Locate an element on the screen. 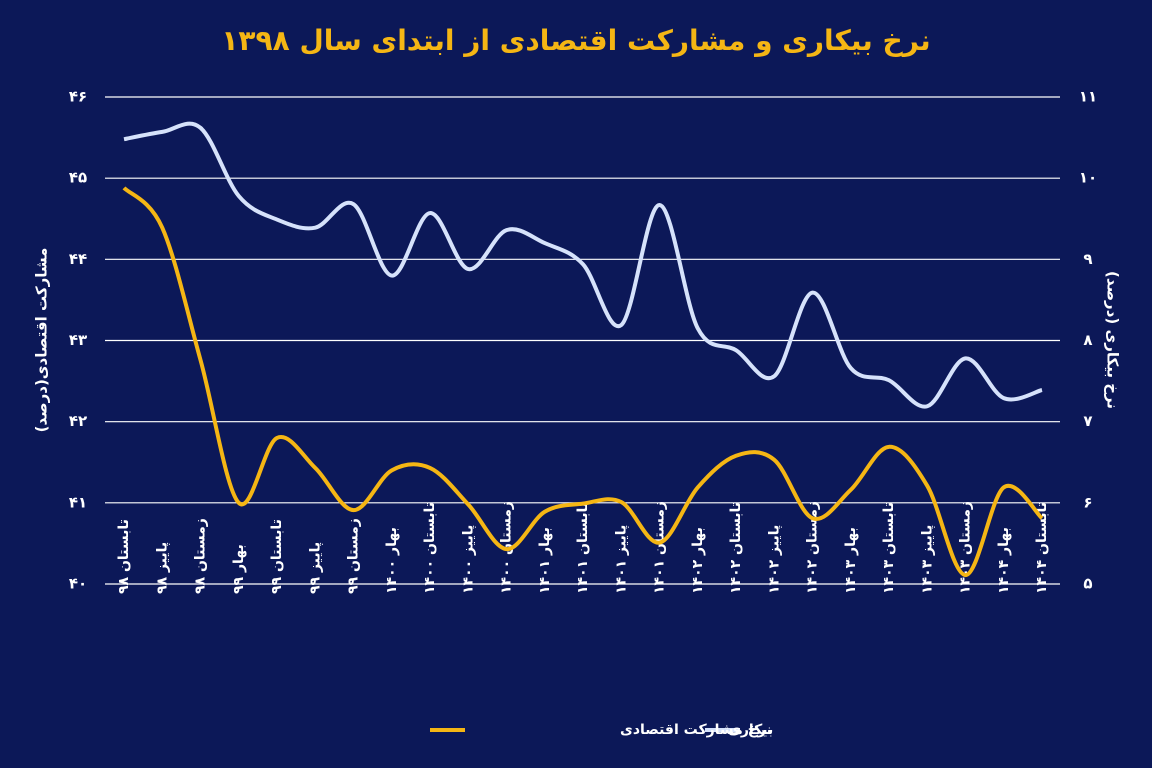 This screenshot has width=1152, height=768. x-tick-label: تابستان ۹۹ is located at coordinates (277, 556).